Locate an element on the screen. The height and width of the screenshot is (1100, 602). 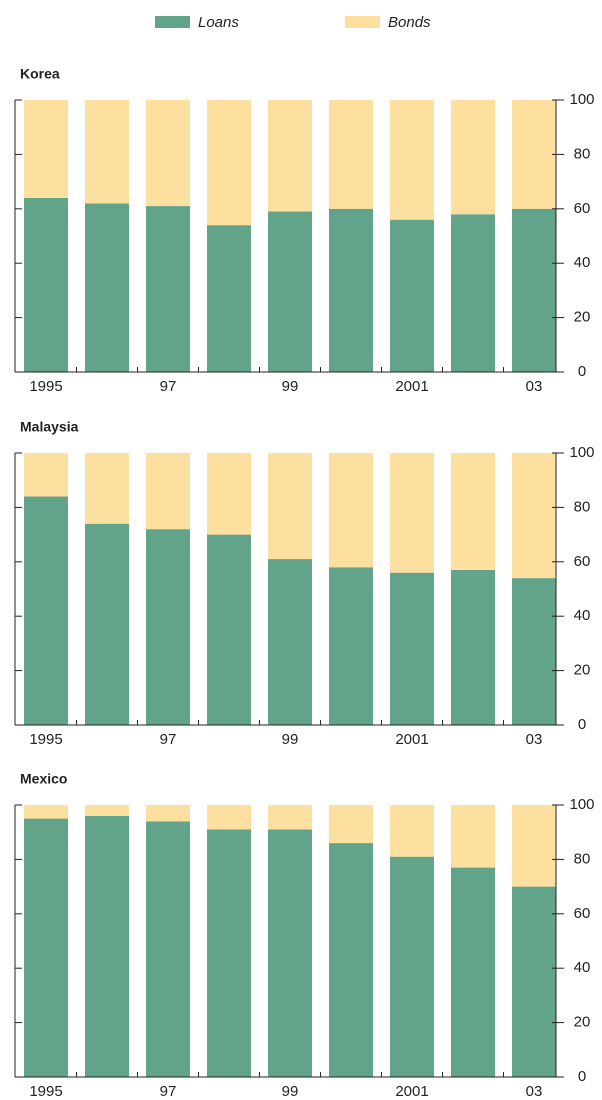
legend-label: Loans is located at coordinates (218, 22).